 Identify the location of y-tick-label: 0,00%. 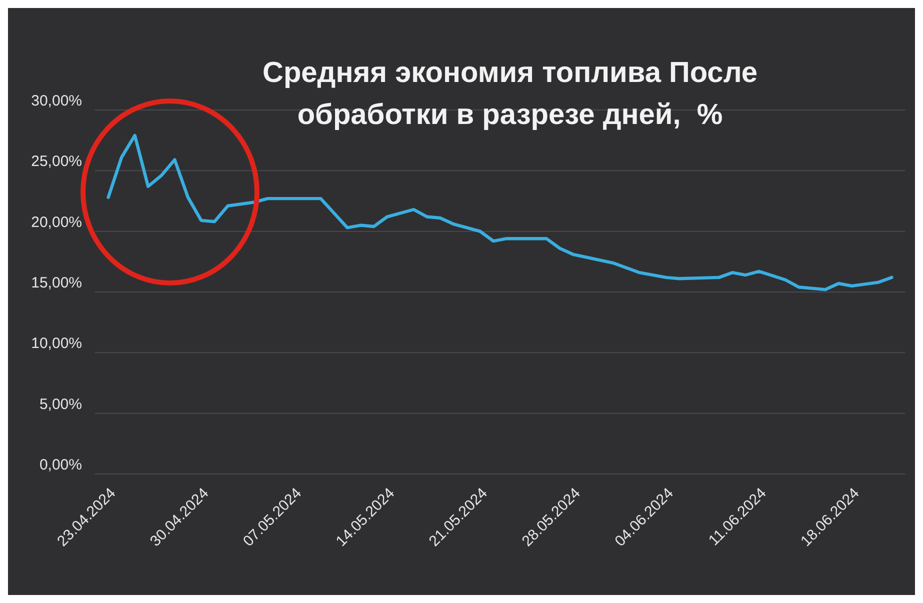
(60, 465).